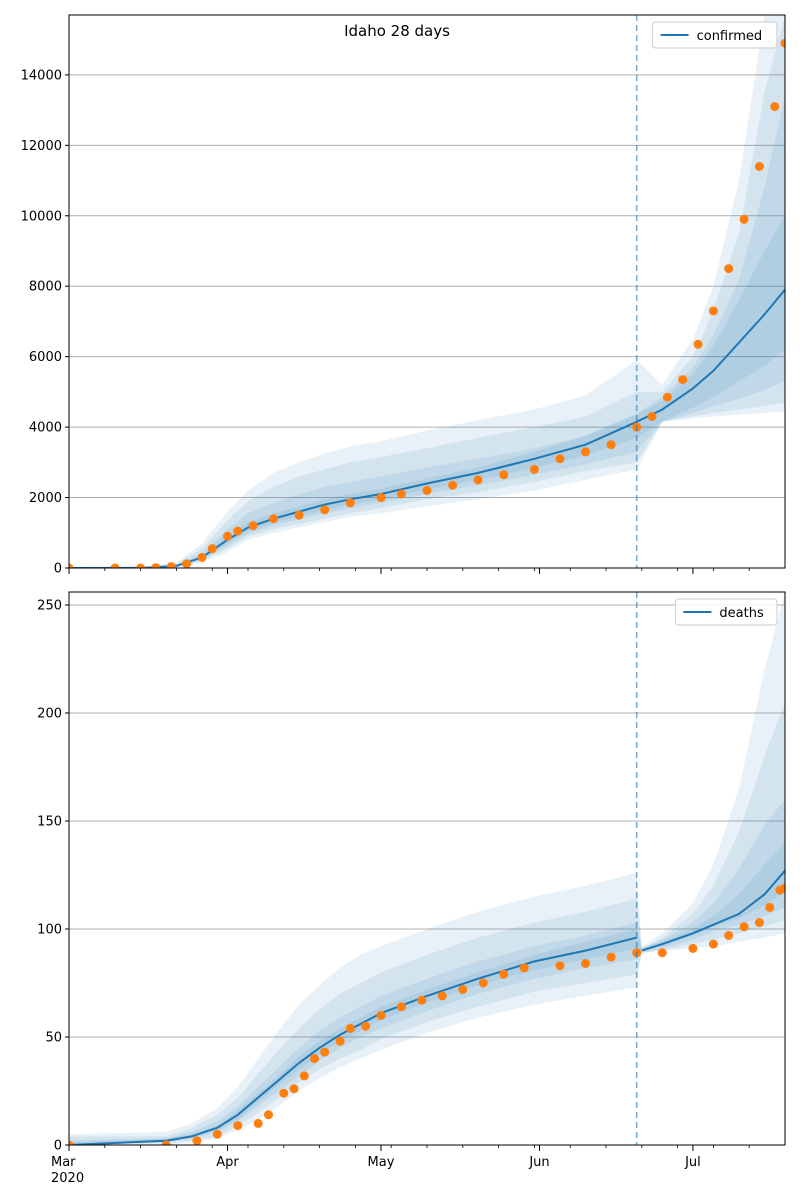 The width and height of the screenshot is (800, 1200). Describe the element at coordinates (538, 1162) in the screenshot. I see `x-tick-label: Jun` at that location.